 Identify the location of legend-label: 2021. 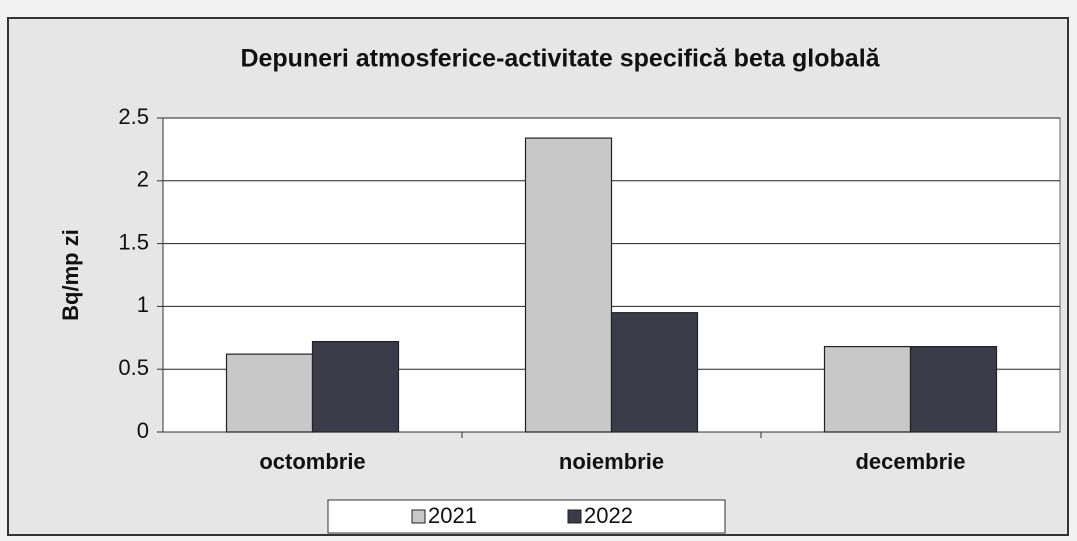
(452, 515).